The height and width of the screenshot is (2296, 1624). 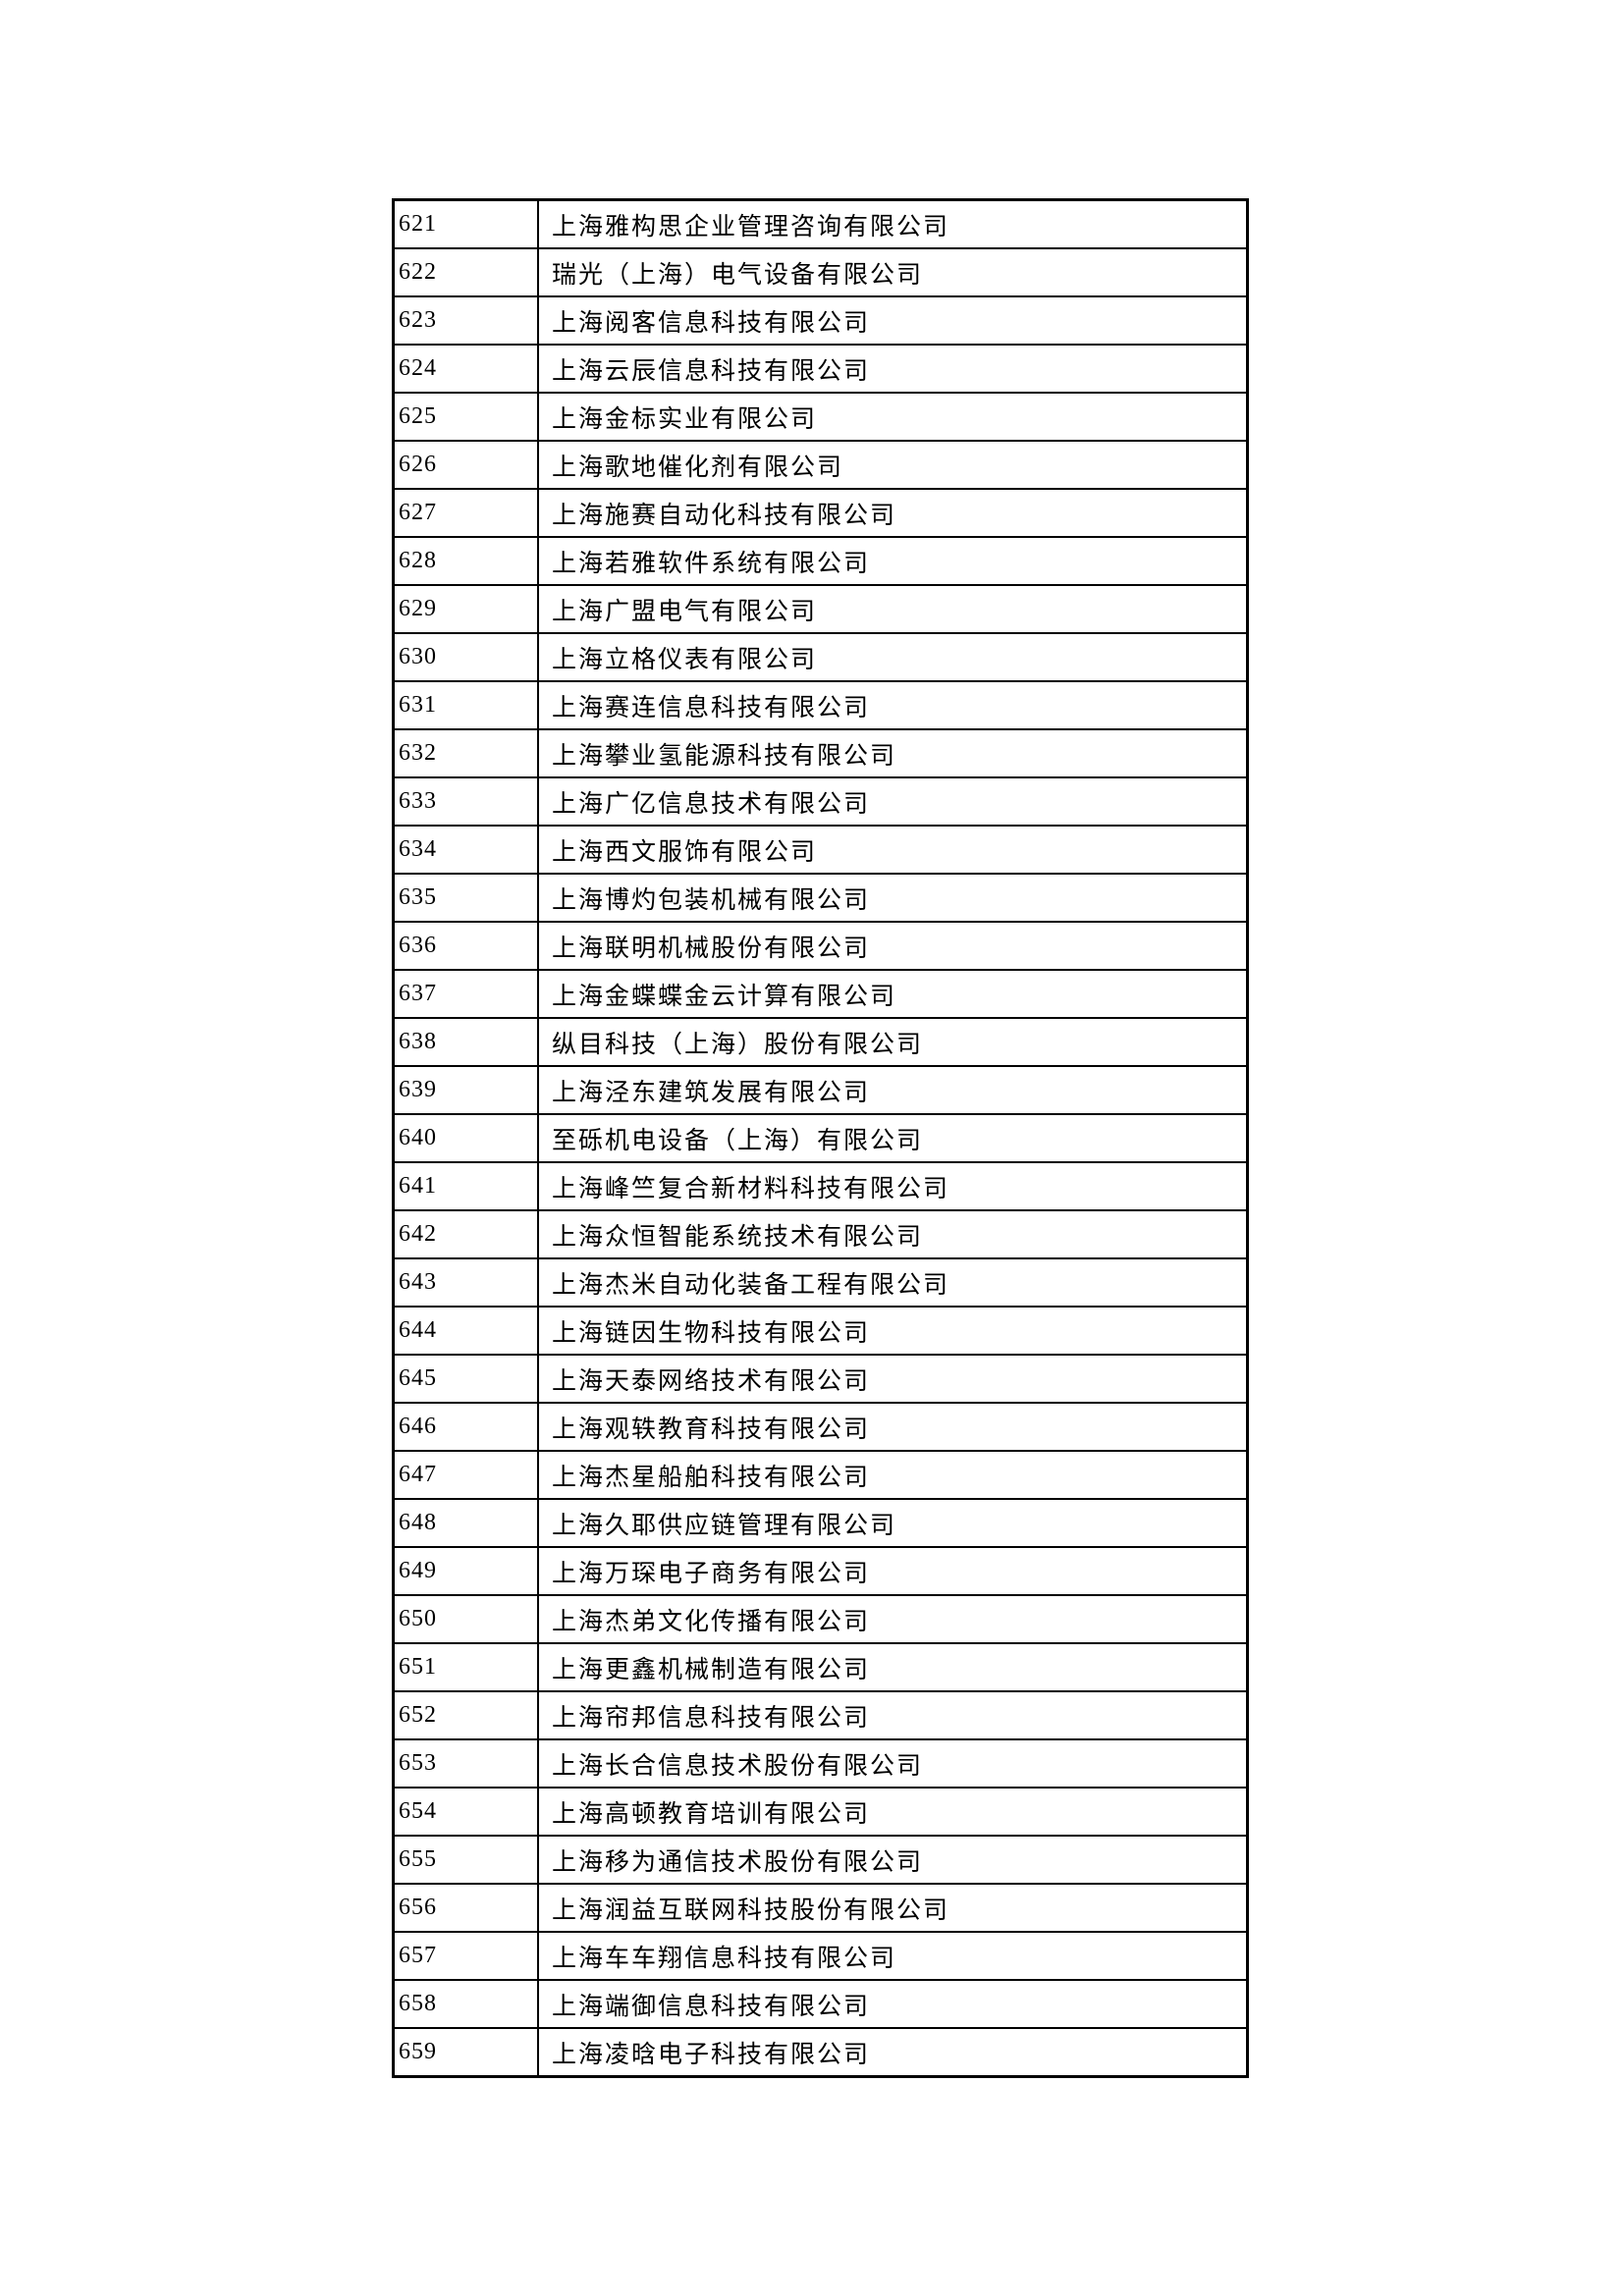 I want to click on table-row: 627 上海施赛自动化科技有限公司, so click(x=820, y=513).